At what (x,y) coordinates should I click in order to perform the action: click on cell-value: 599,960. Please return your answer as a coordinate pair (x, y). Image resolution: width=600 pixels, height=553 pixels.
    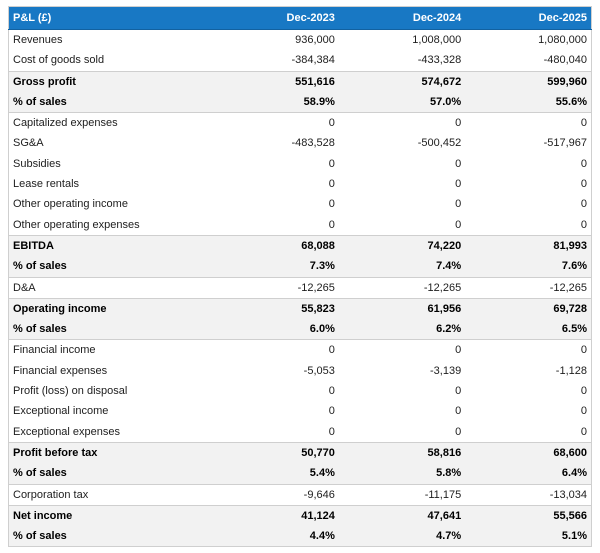
    Looking at the image, I should click on (528, 81).